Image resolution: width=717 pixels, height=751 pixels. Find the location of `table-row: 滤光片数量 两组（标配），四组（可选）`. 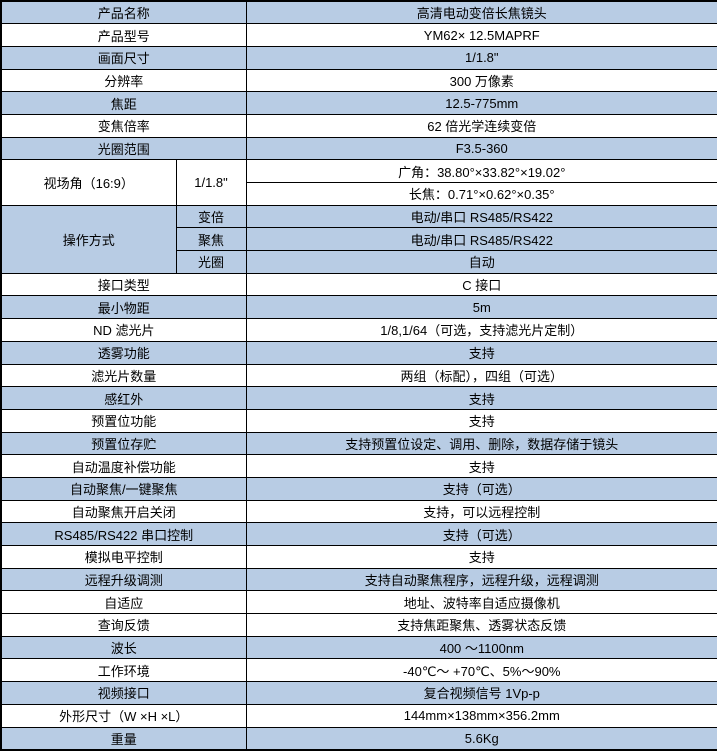

table-row: 滤光片数量 两组（标配），四组（可选） is located at coordinates (358, 375).